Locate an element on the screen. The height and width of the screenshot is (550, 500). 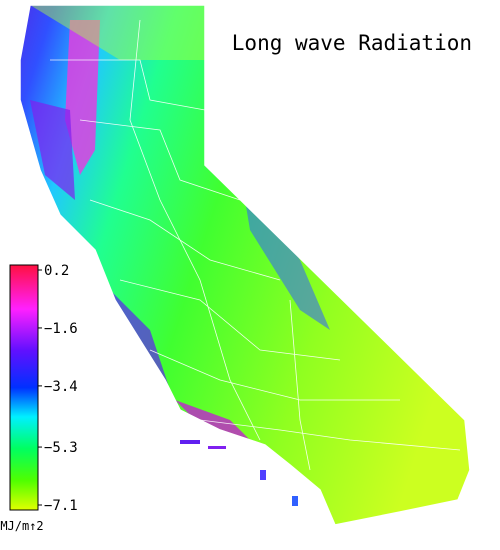
colorbar-tick-label: −7.1 is located at coordinates (61, 506).